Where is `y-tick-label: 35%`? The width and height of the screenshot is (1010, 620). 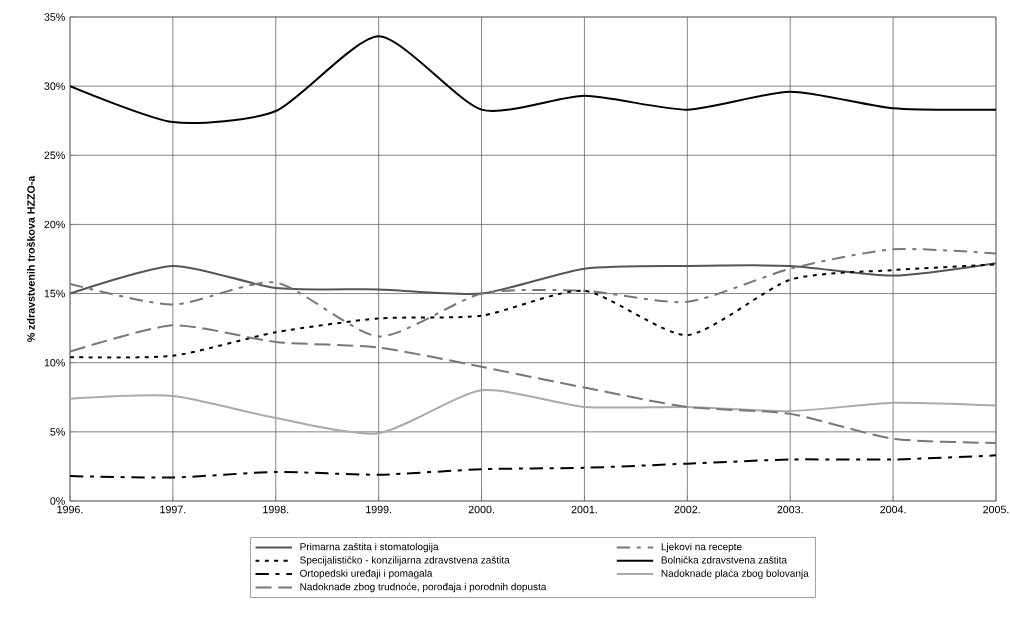
y-tick-label: 35% is located at coordinates (54, 17).